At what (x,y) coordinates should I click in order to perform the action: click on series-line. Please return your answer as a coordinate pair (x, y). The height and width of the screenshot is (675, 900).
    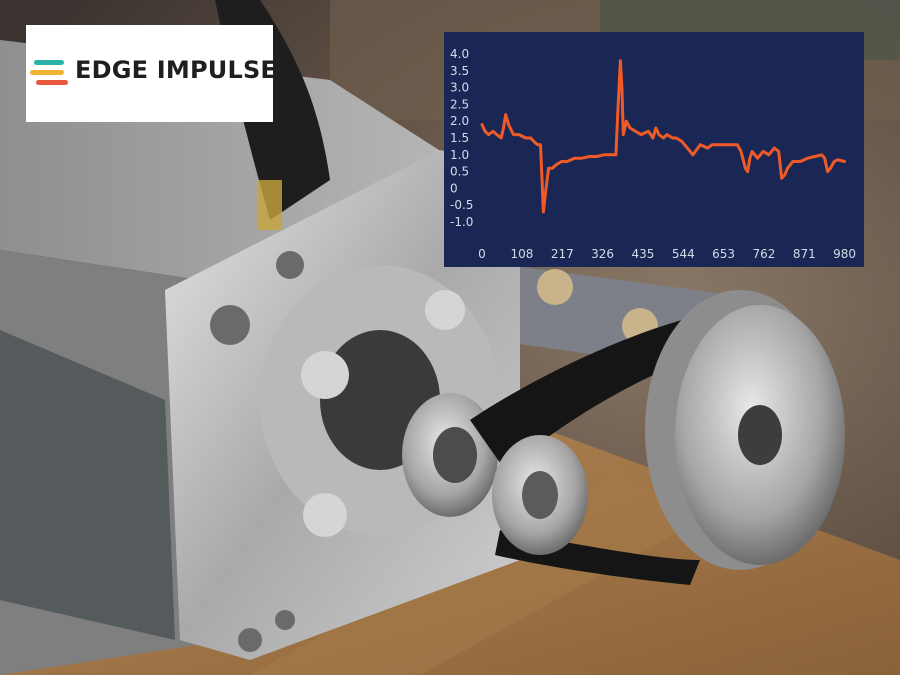
    Looking at the image, I should click on (663, 136).